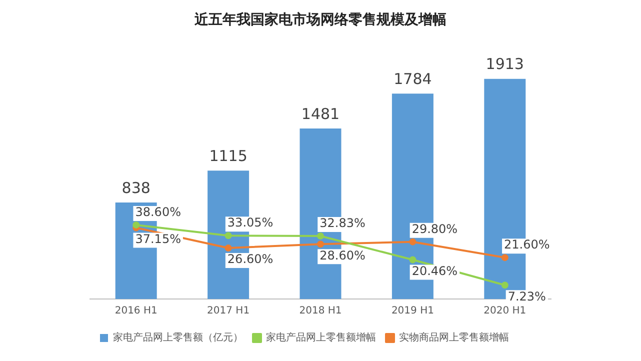 This screenshot has width=641, height=361. What do you see at coordinates (250, 223) in the screenshot?
I see `data-label: 33.05%` at bounding box center [250, 223].